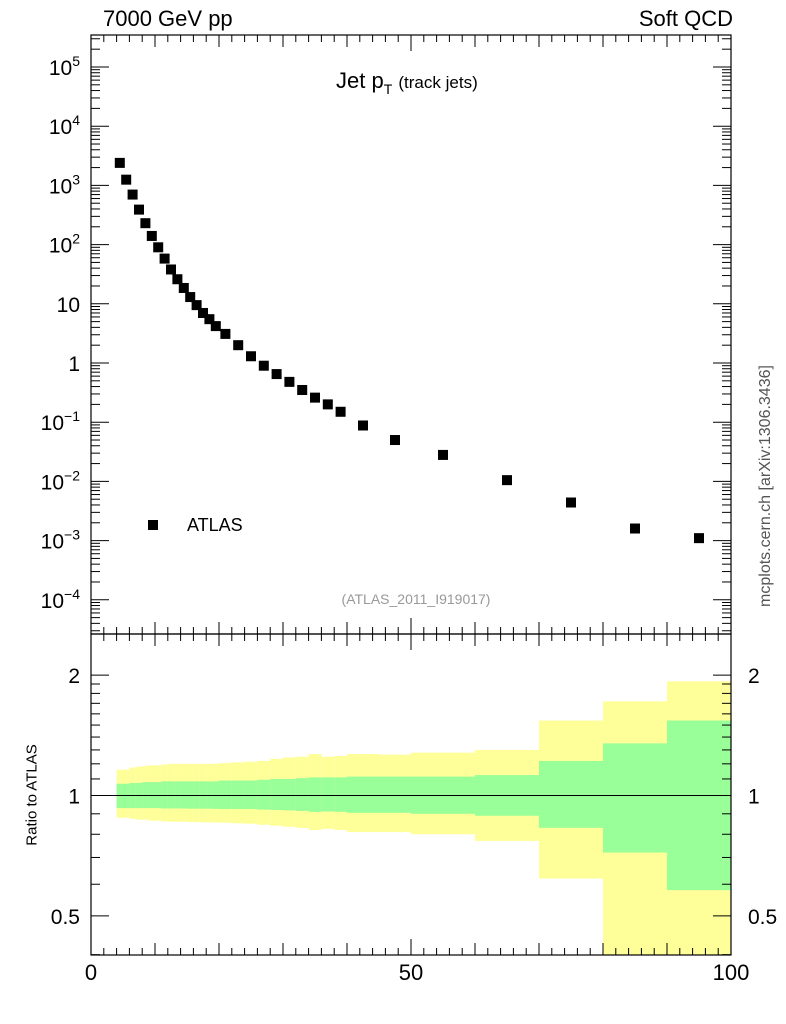 This screenshot has height=1024, width=786. What do you see at coordinates (168, 18) in the screenshot?
I see `energy-label: 7000 GeV pp` at bounding box center [168, 18].